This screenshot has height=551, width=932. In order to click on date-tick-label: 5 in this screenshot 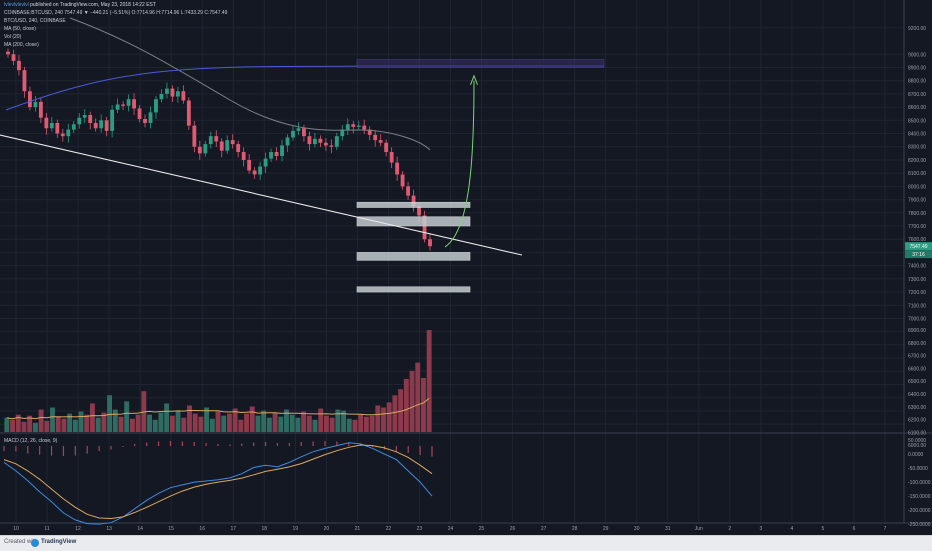, I will do `click(823, 529)`.